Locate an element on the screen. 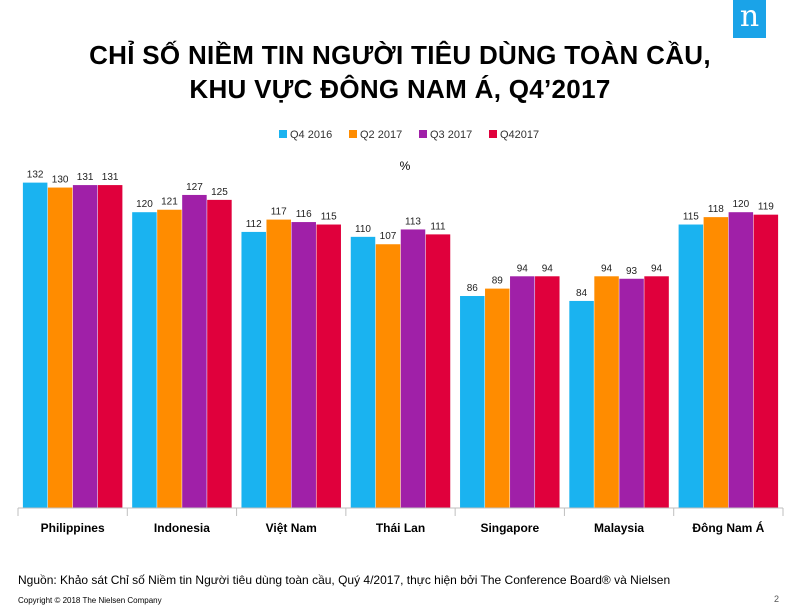 Image resolution: width=800 pixels, height=614 pixels. category-label-thai-lan: Thái Lan is located at coordinates (400, 528).